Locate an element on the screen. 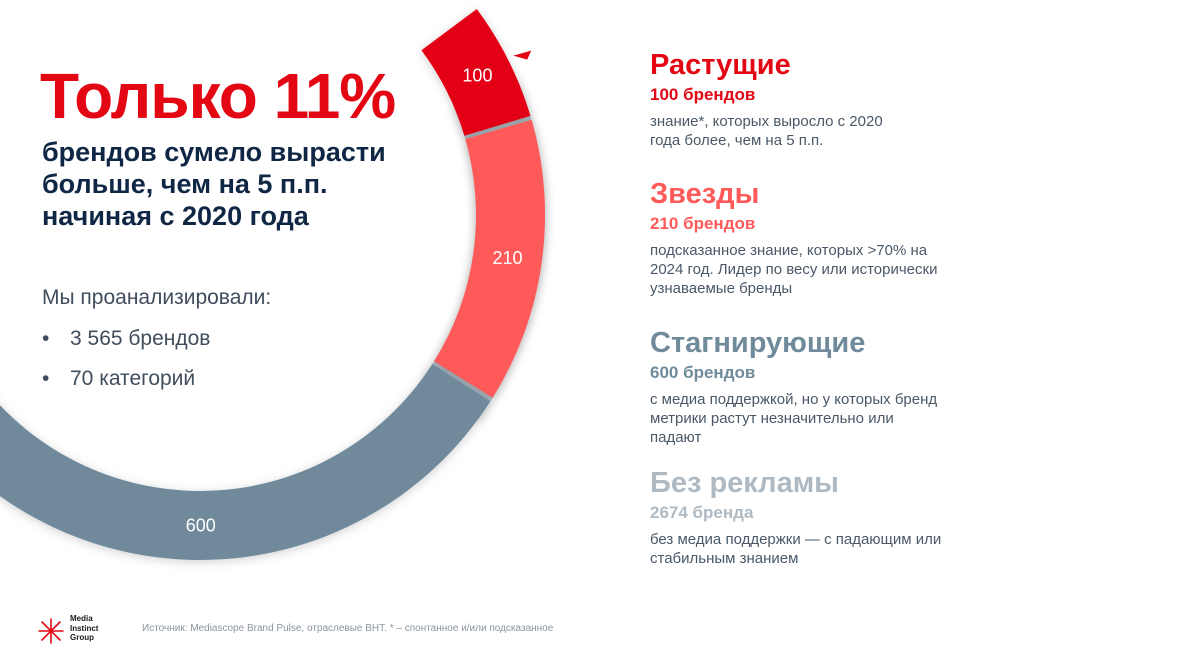 Image resolution: width=1181 pixels, height=660 pixels. stats-item-brands: • 3 565 брендов is located at coordinates (126, 346).